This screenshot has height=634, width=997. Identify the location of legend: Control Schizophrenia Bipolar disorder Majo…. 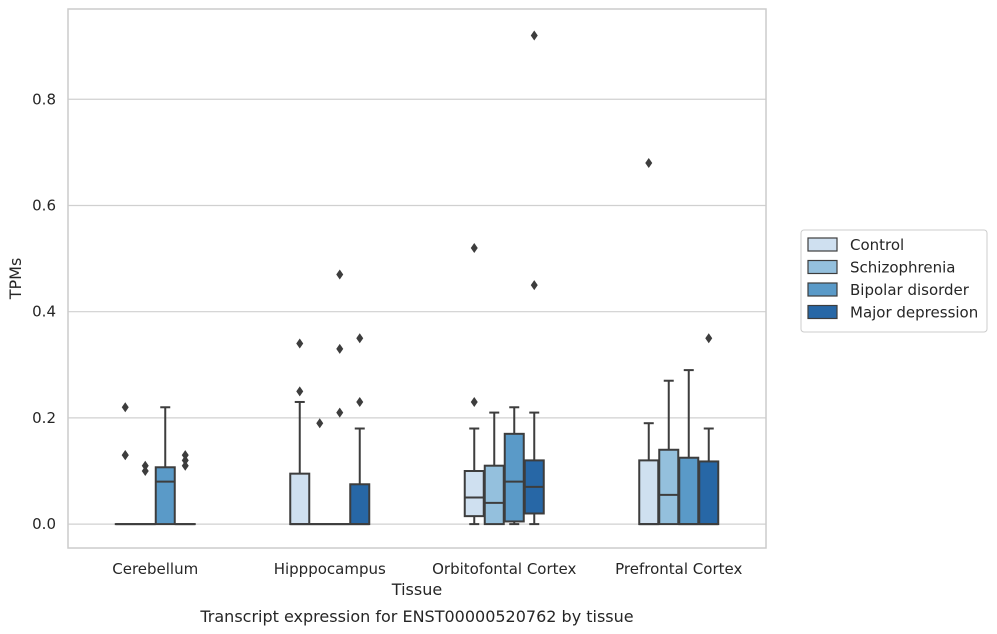
(894, 281).